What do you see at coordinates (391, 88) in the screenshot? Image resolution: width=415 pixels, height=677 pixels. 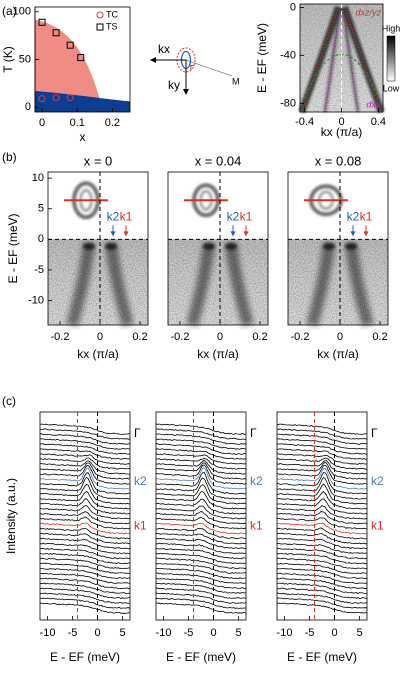 I see `colorbar-label: Low` at bounding box center [391, 88].